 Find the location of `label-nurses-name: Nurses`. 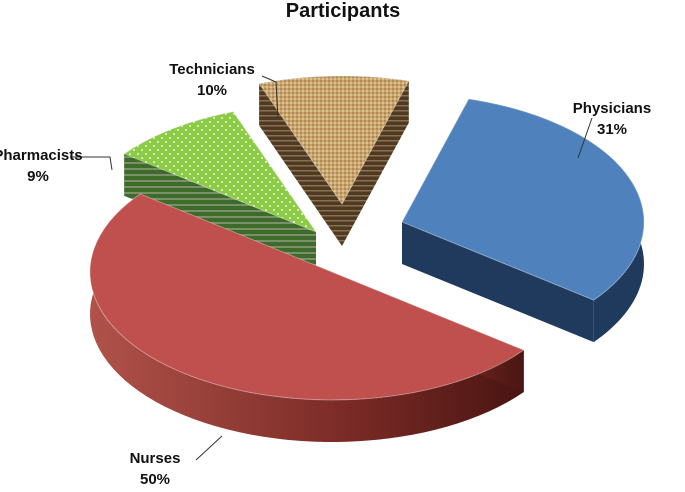

label-nurses-name: Nurses is located at coordinates (155, 458).